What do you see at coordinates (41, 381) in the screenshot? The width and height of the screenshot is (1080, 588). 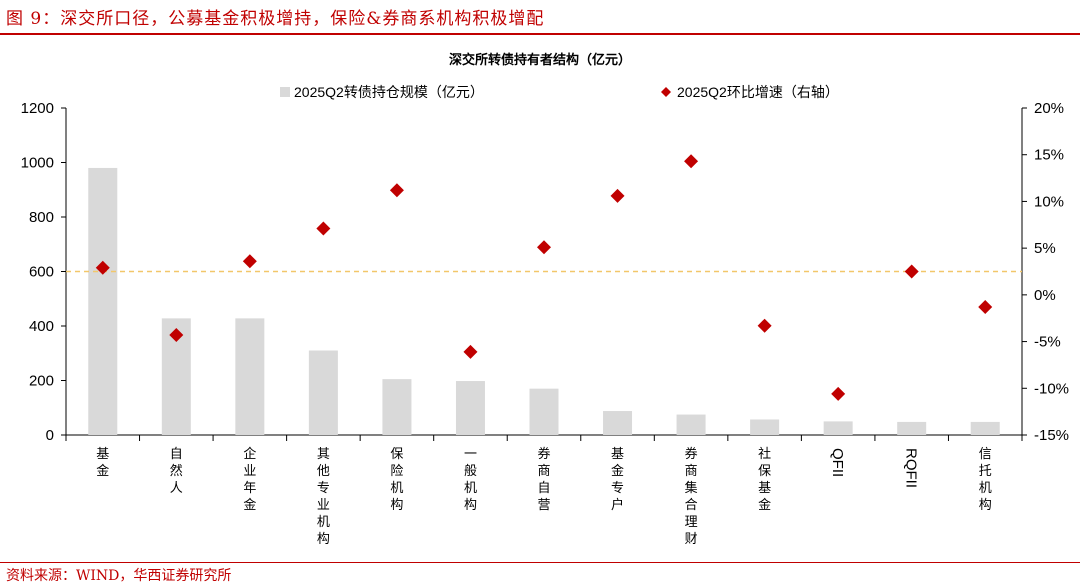 I see `y-left-tick-label: 200` at bounding box center [41, 381].